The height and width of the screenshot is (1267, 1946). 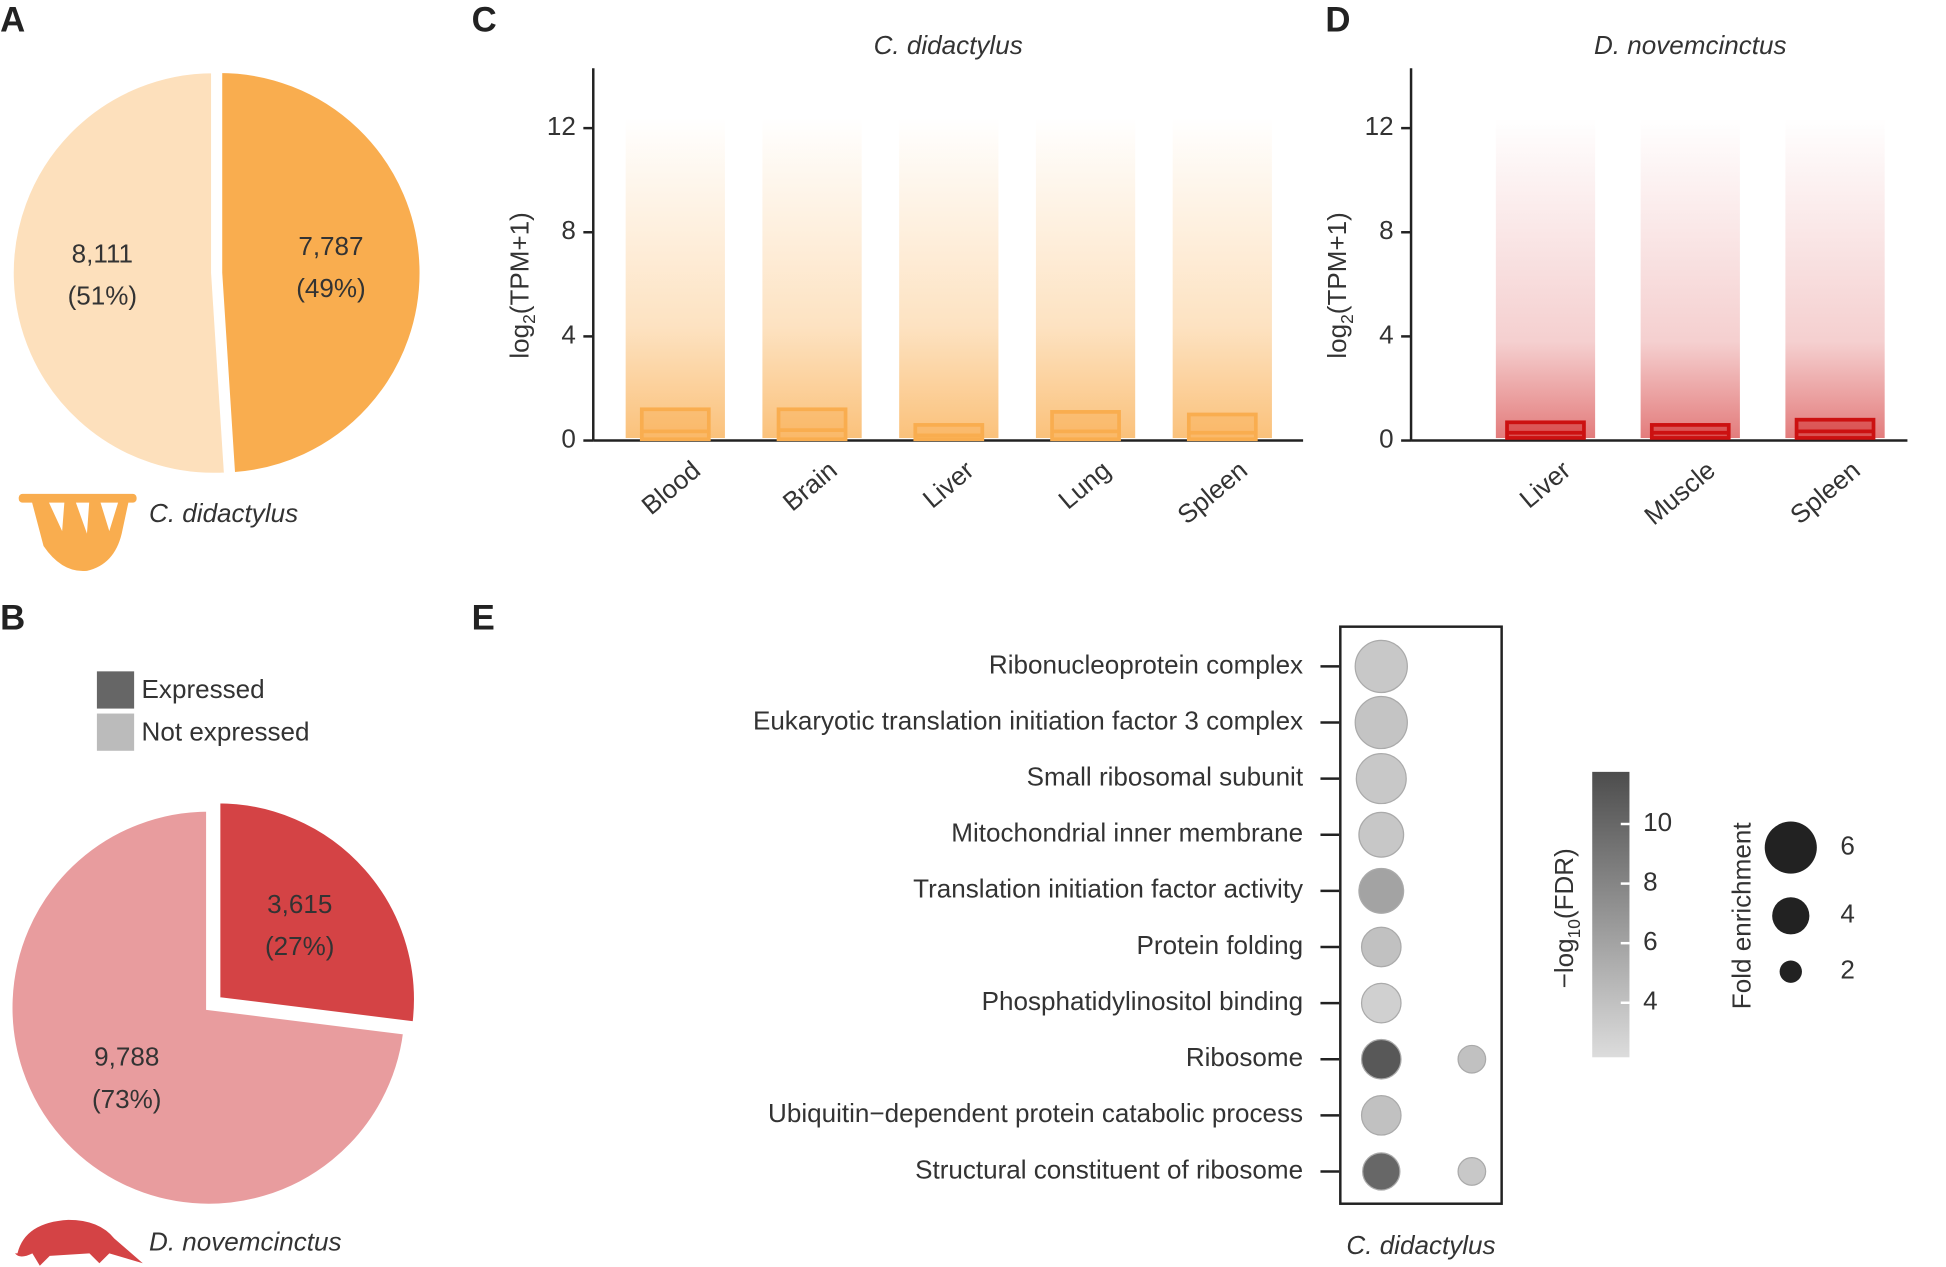 I want to click on sloth-icon, so click(x=77, y=532).